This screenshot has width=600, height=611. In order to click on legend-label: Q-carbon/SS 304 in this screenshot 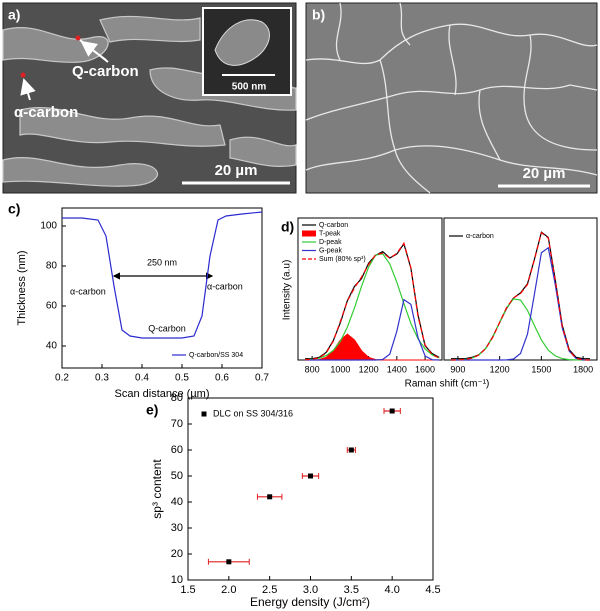, I will do `click(216, 355)`.